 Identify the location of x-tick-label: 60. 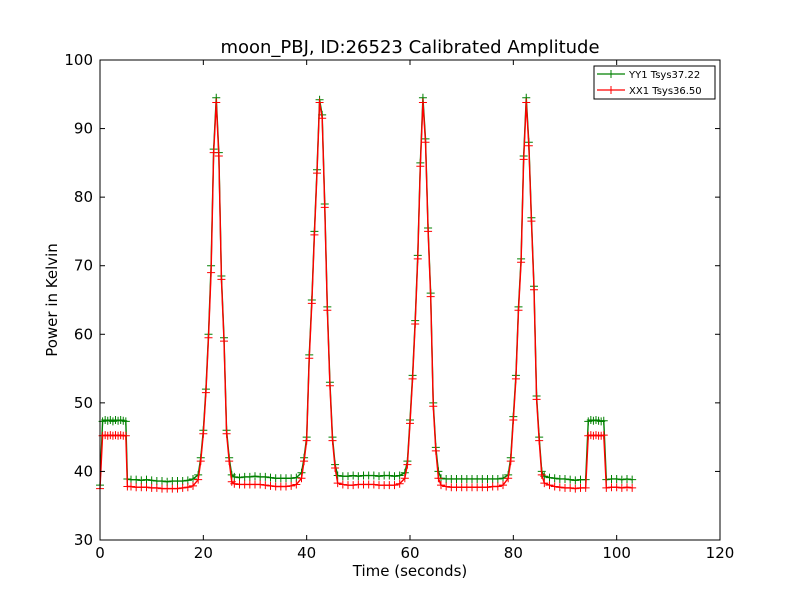
(409, 553).